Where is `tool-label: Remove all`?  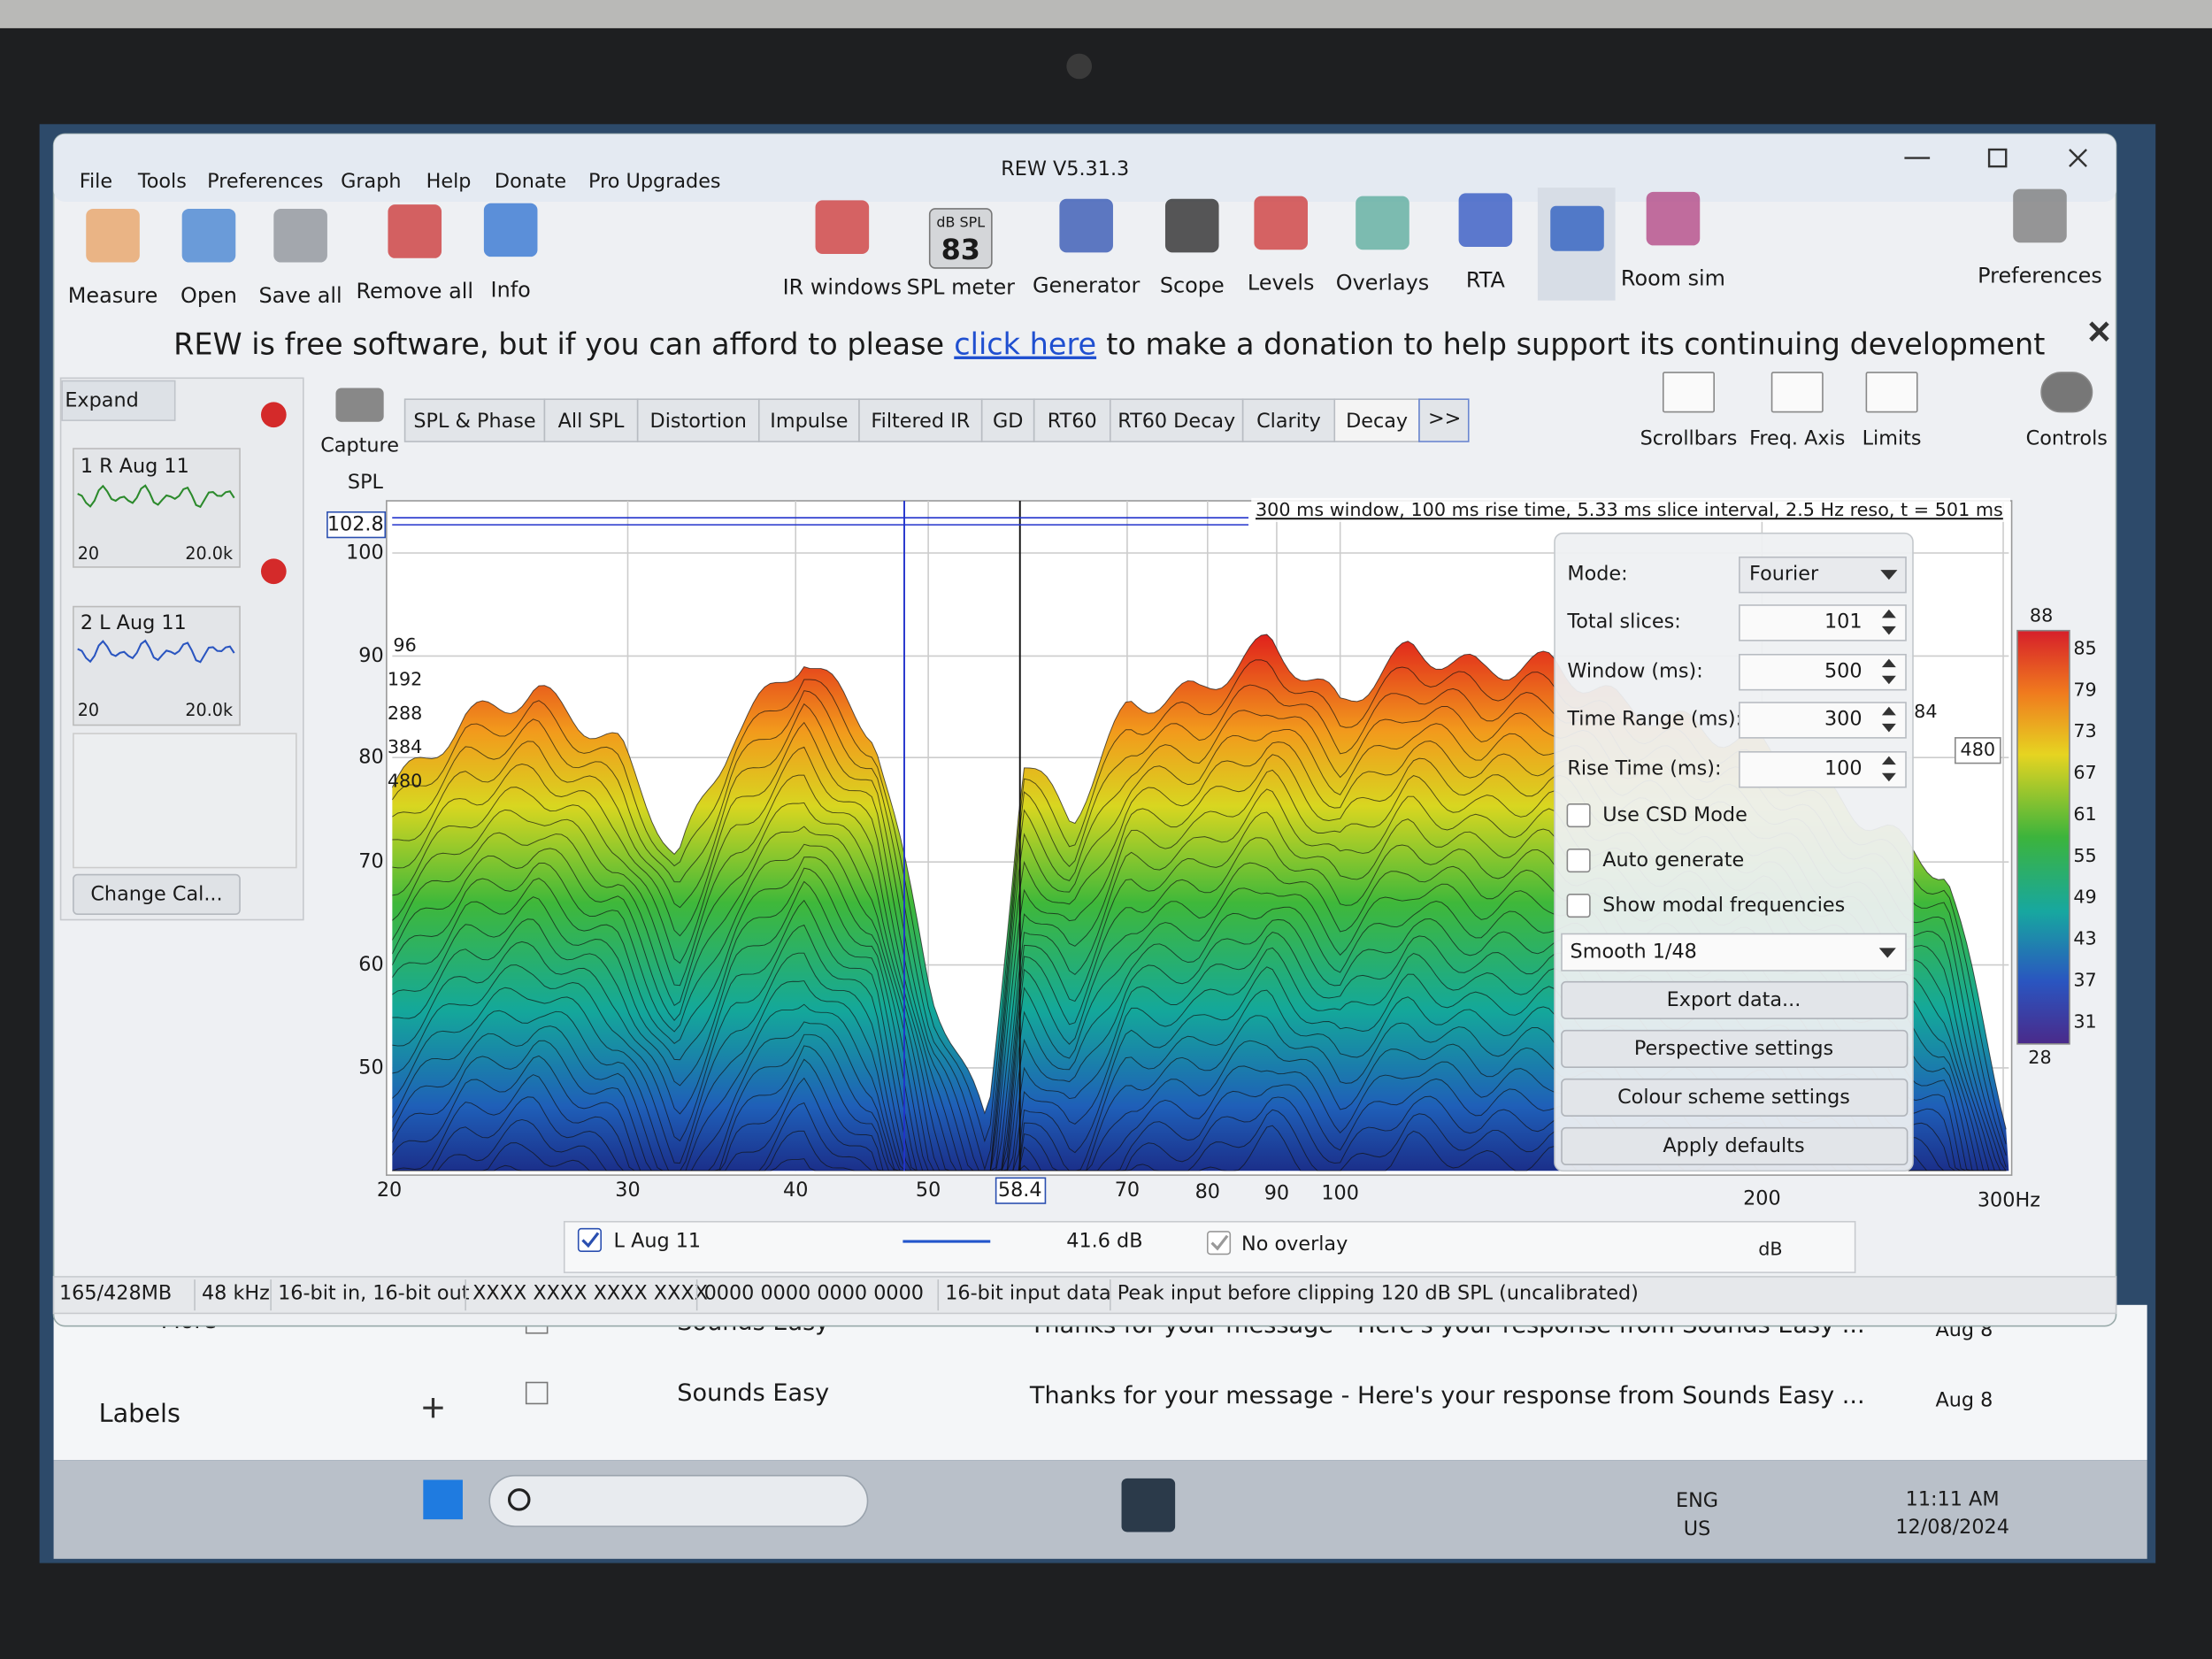
tool-label: Remove all is located at coordinates (415, 291).